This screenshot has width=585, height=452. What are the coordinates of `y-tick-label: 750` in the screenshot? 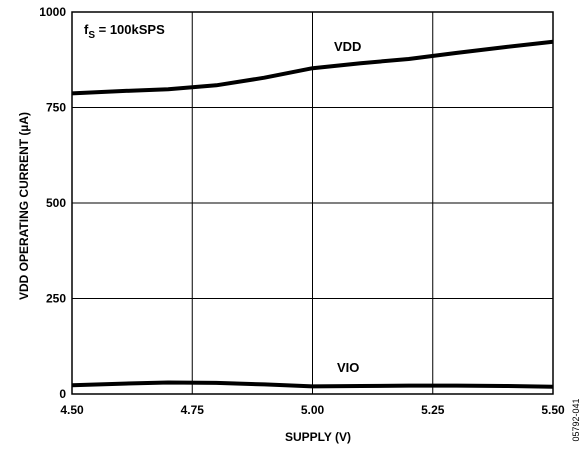 It's located at (56, 108).